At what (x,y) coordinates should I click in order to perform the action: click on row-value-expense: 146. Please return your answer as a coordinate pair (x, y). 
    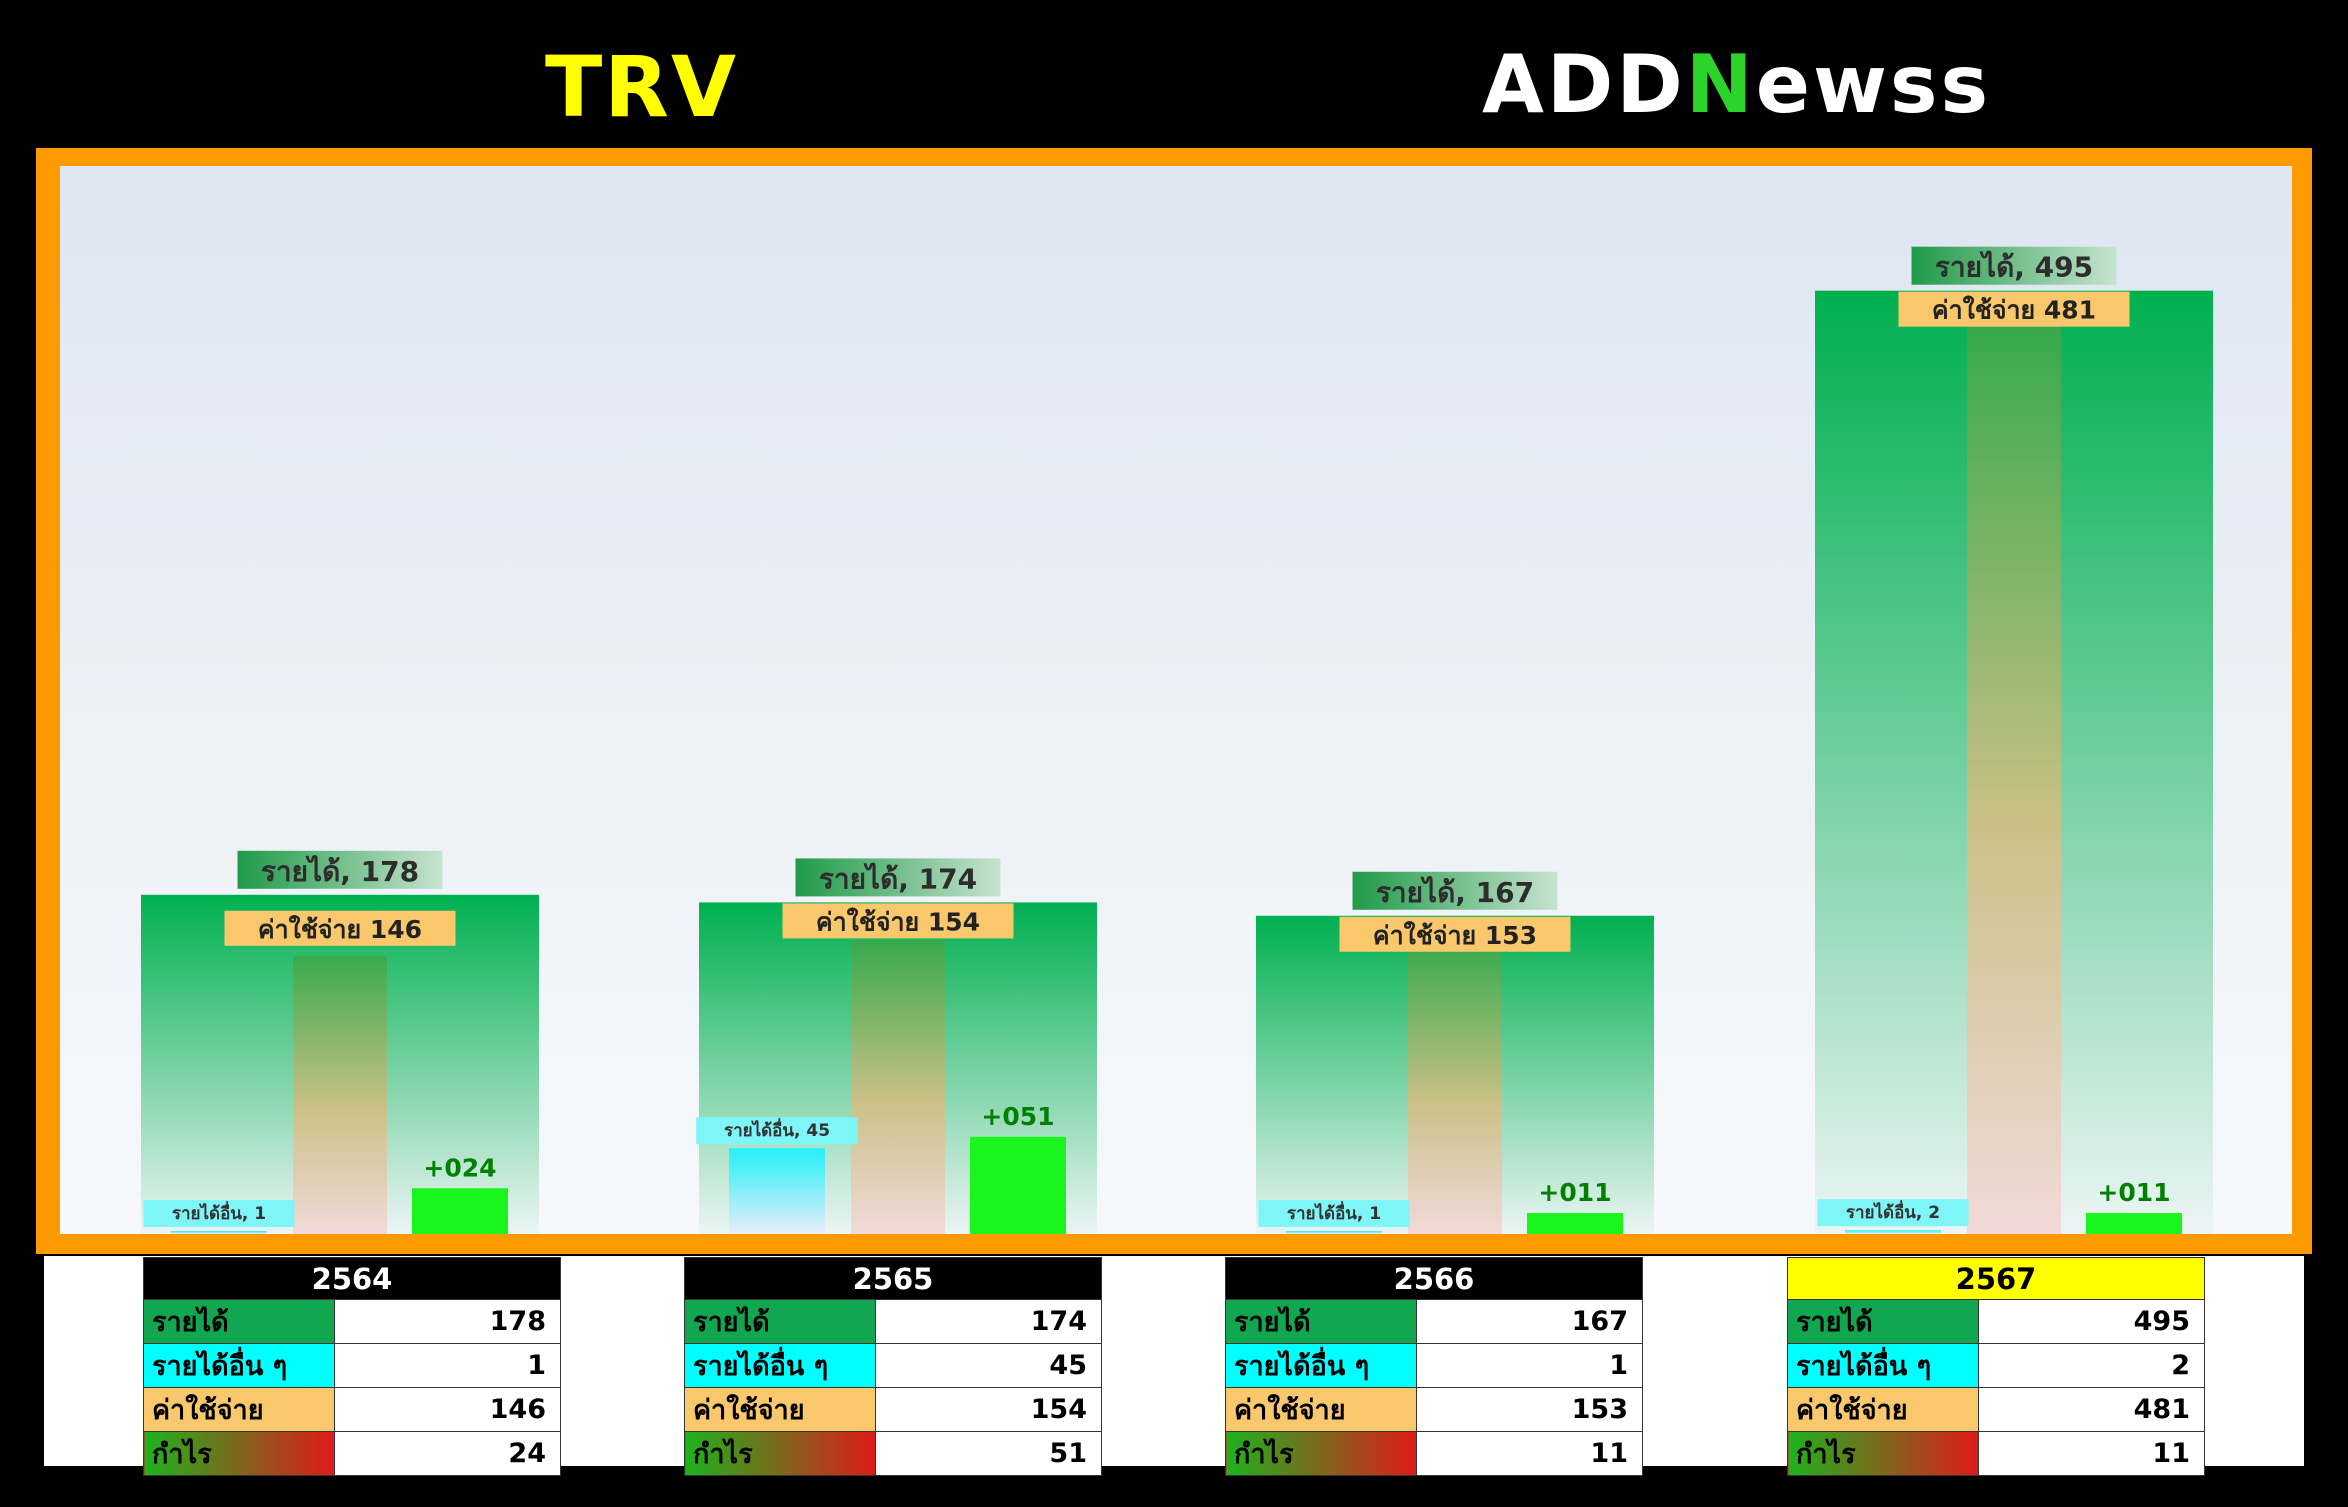
    Looking at the image, I should click on (447, 1409).